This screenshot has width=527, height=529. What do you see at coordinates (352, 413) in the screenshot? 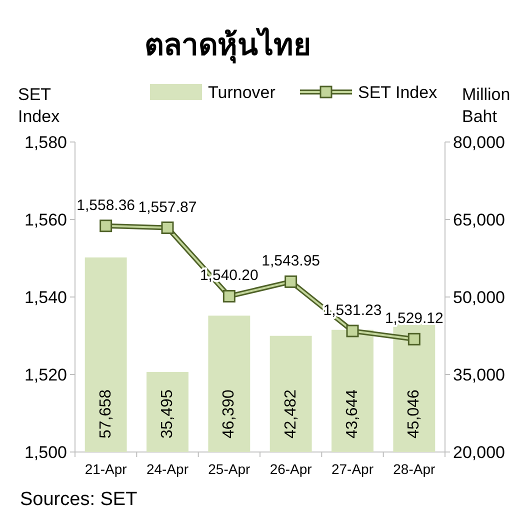
I see `data-label: 43,644` at bounding box center [352, 413].